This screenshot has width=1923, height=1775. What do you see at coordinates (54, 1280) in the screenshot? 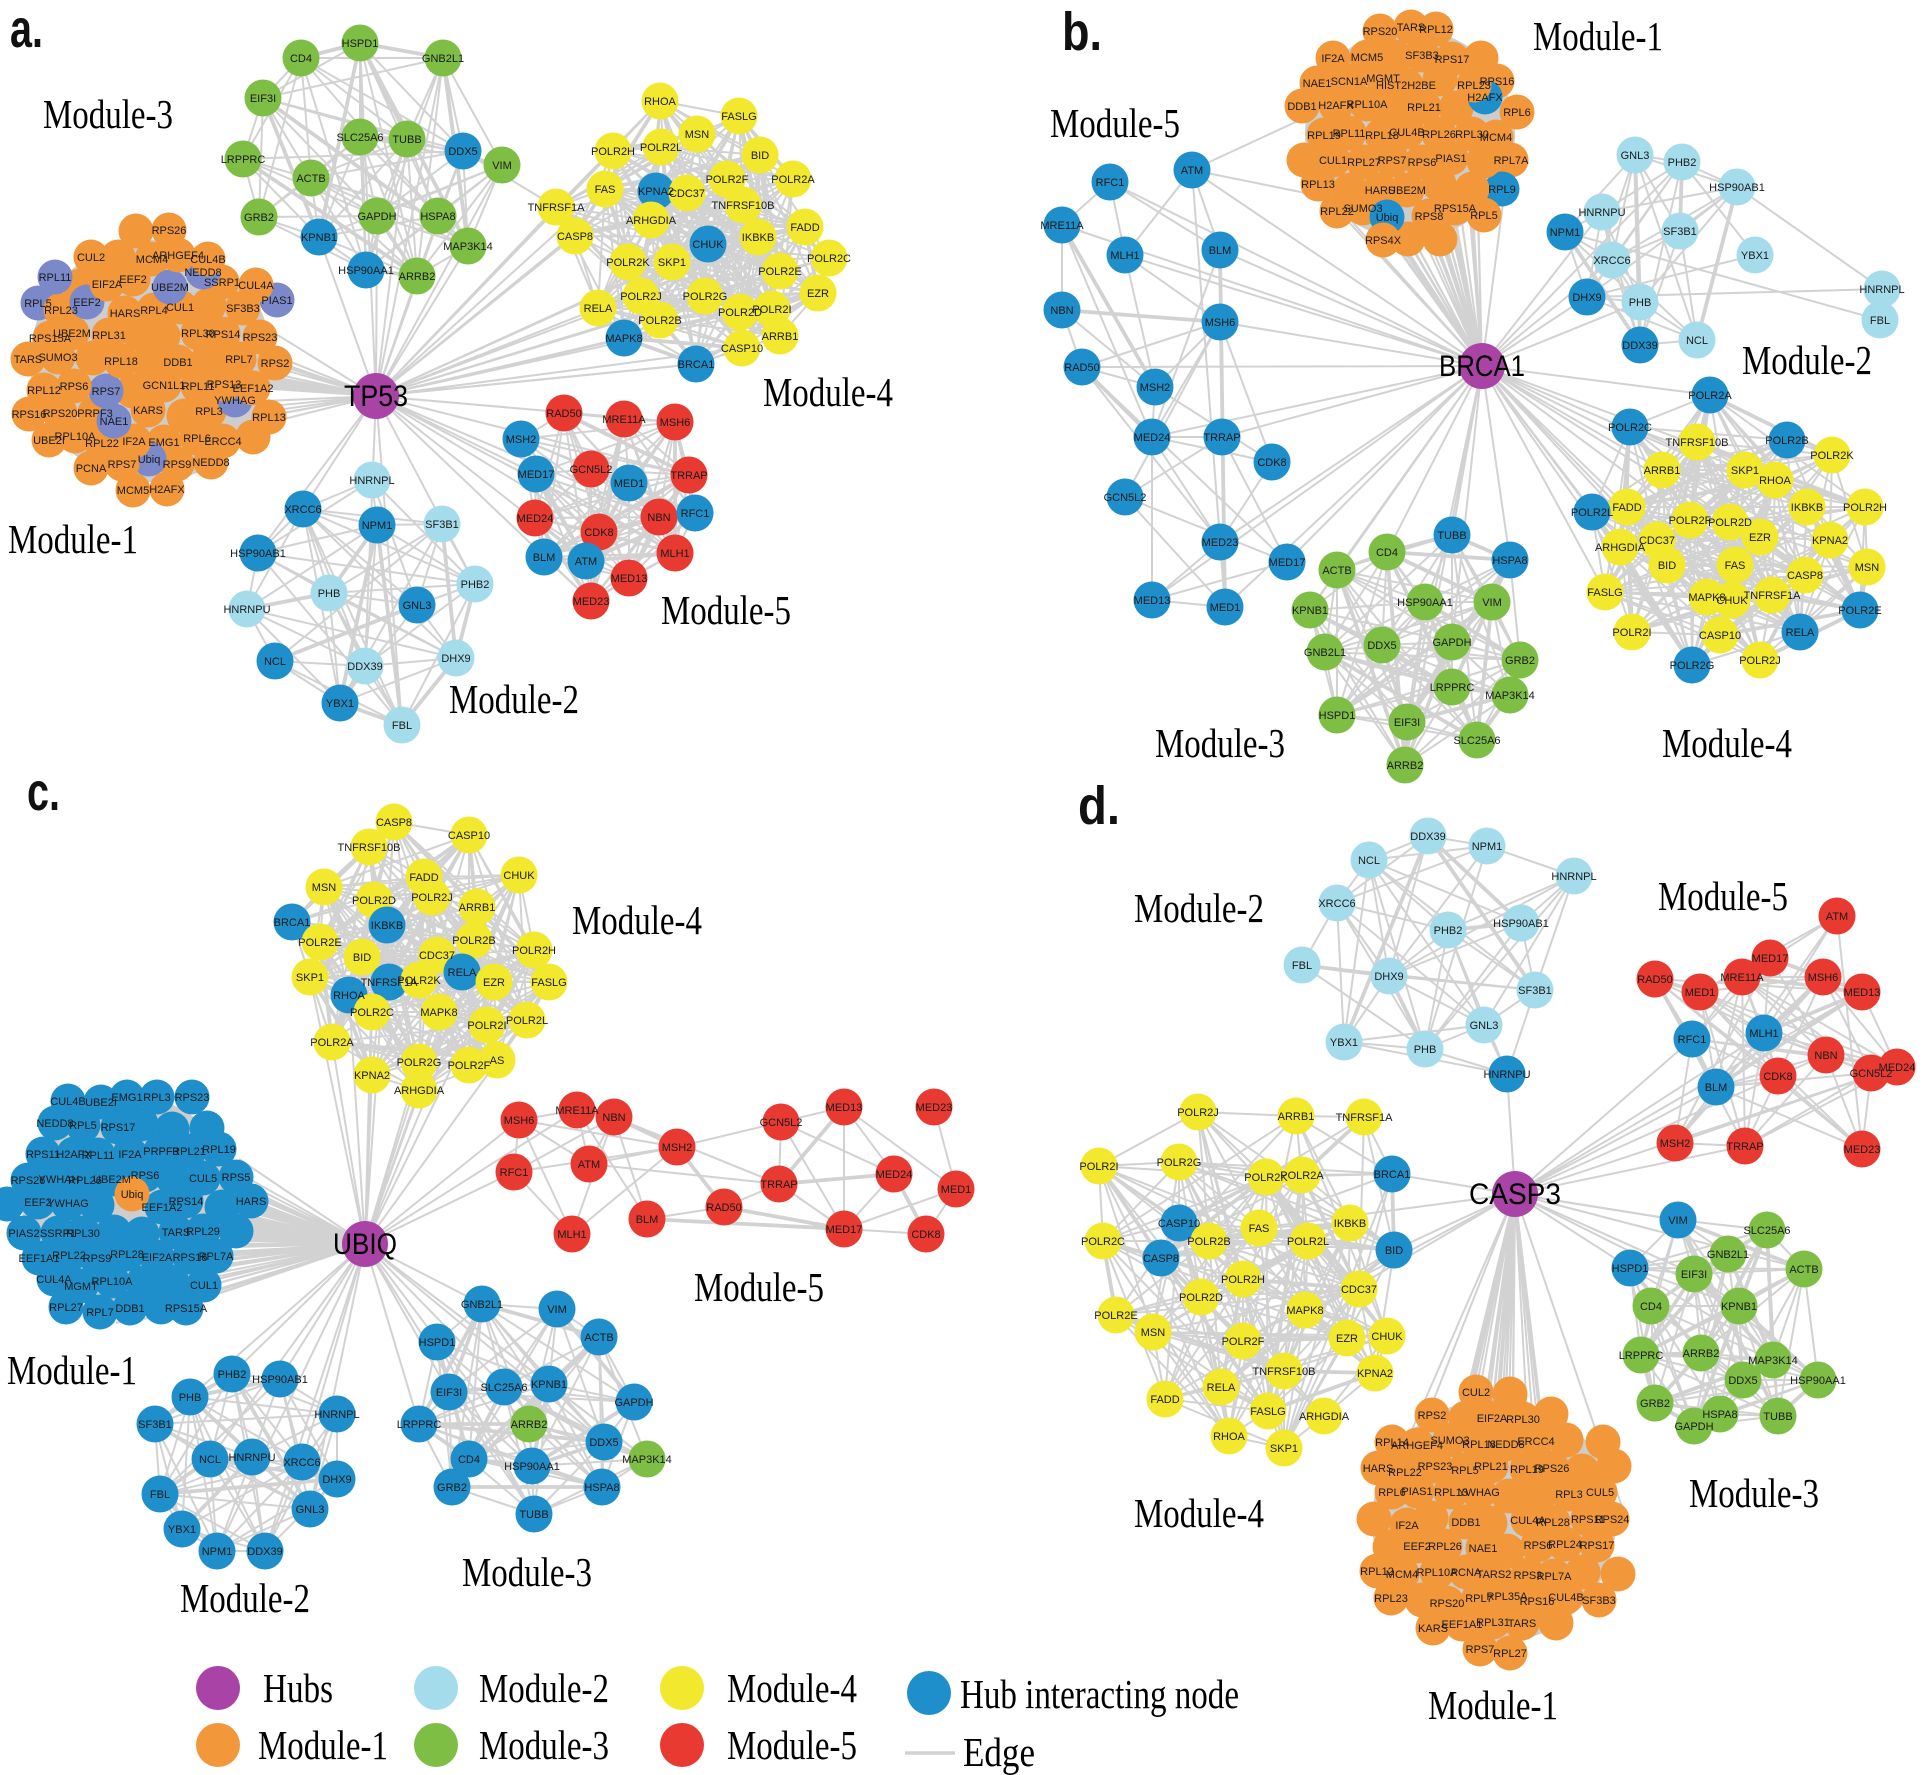
I see `svg-text: CUL4A` at bounding box center [54, 1280].